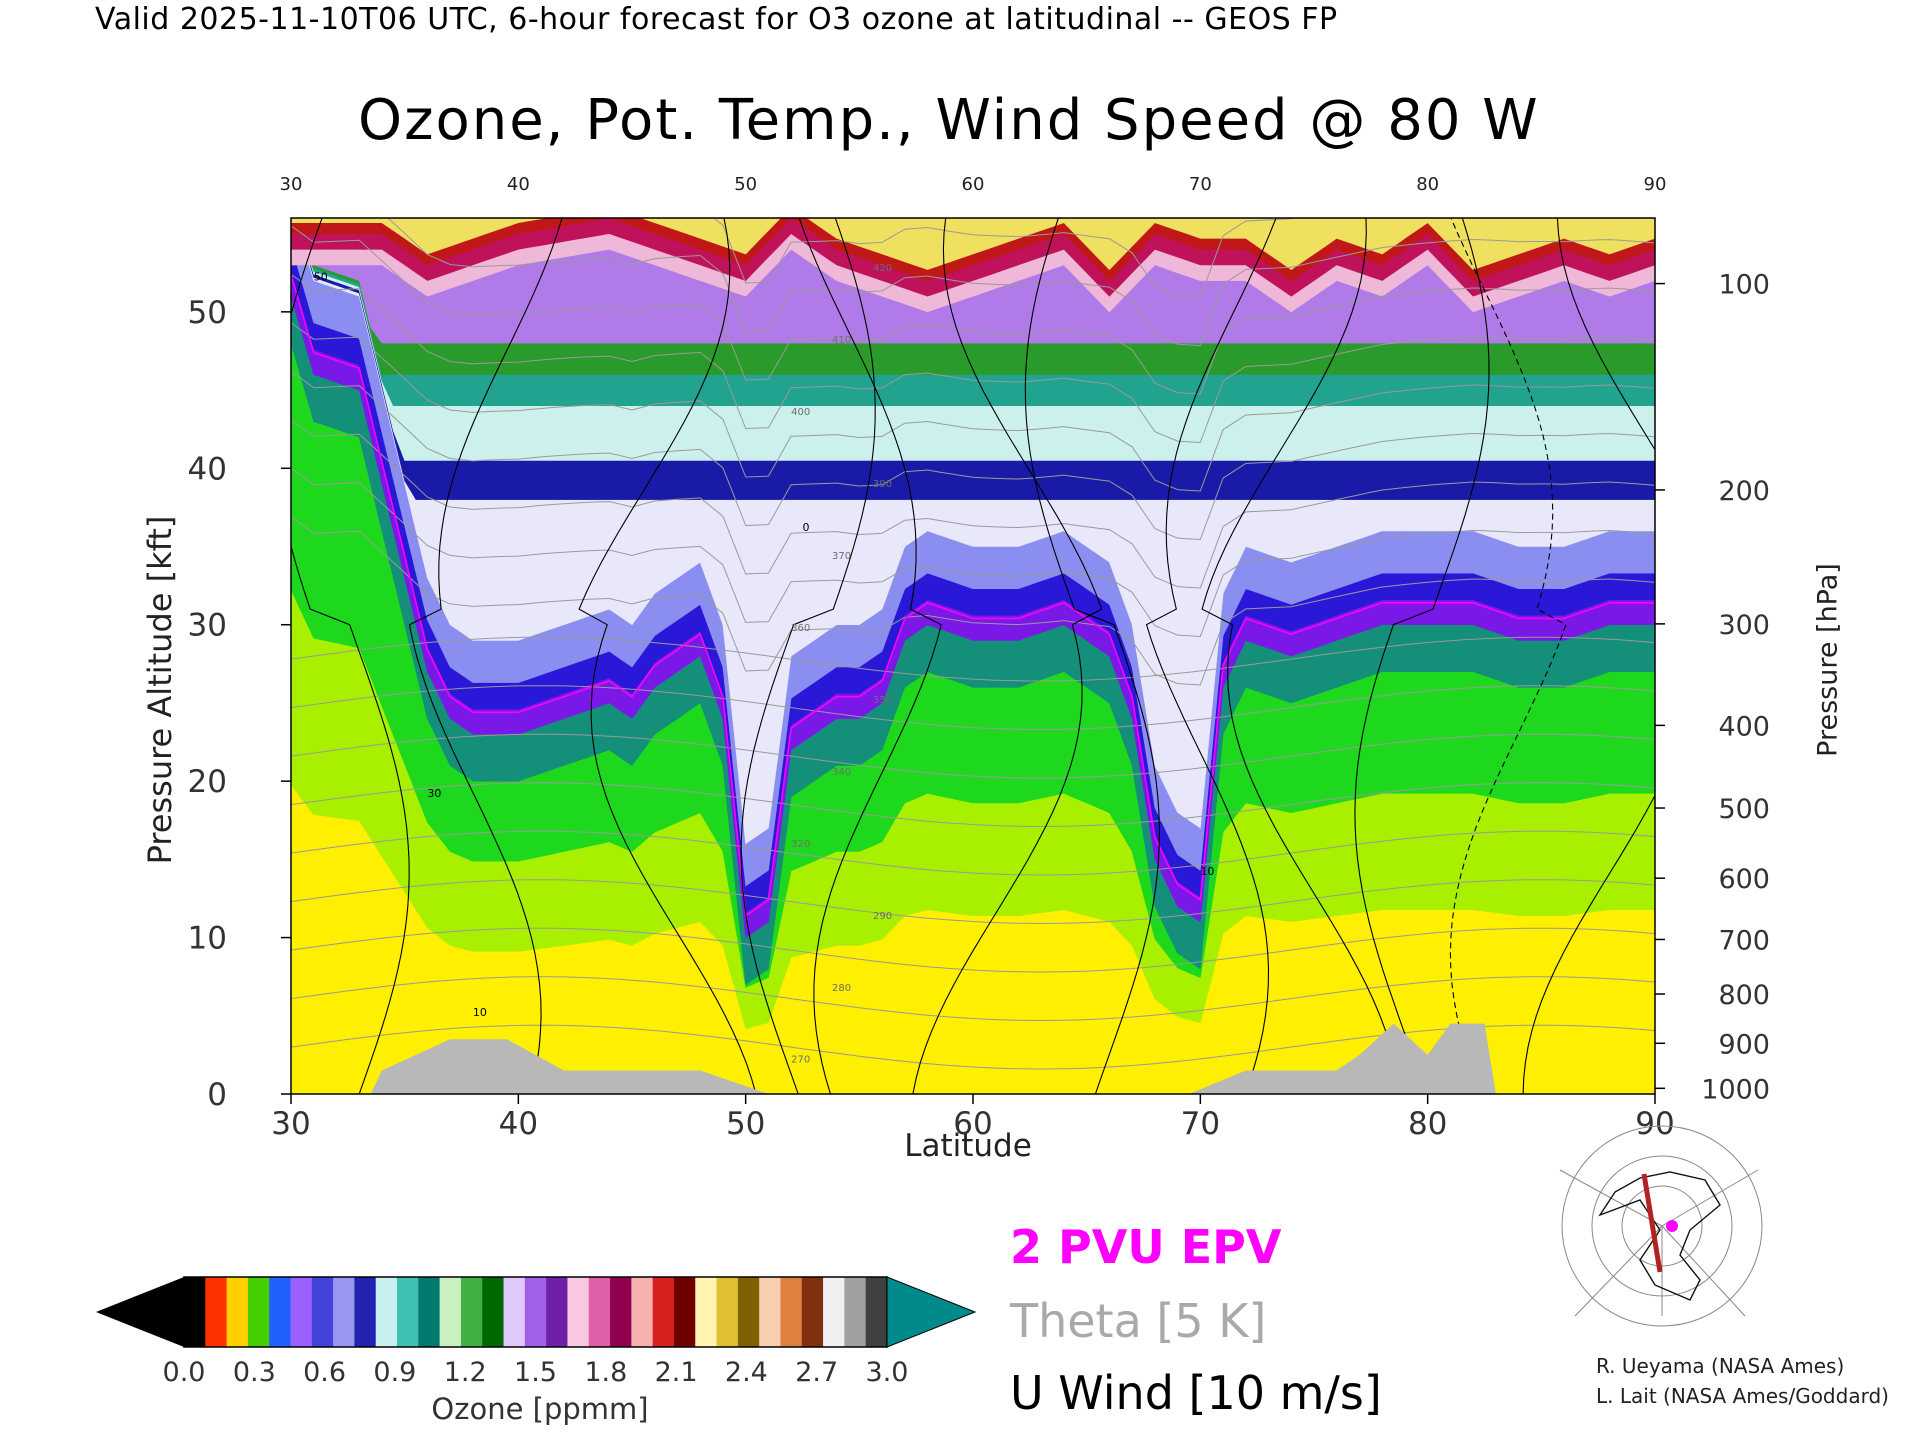 The width and height of the screenshot is (1920, 1440). Describe the element at coordinates (394, 1372) in the screenshot. I see `colorbar-tick-label: 0.9` at that location.